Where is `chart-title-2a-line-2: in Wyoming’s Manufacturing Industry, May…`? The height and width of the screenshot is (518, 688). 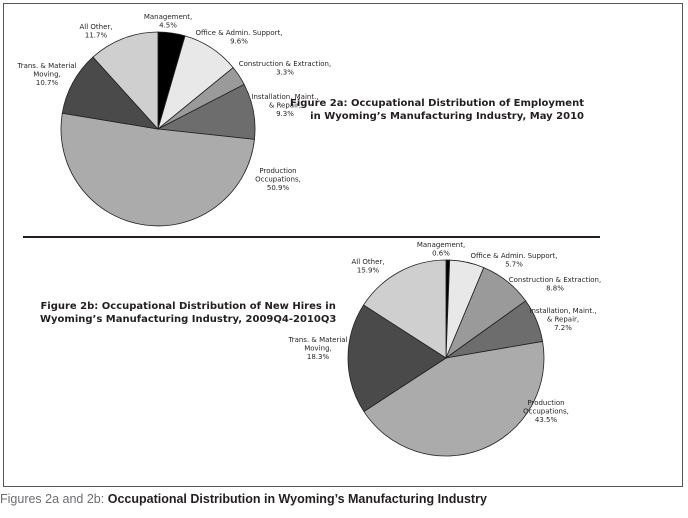 chart-title-2a-line-2: in Wyoming’s Manufacturing Industry, May… is located at coordinates (447, 116).